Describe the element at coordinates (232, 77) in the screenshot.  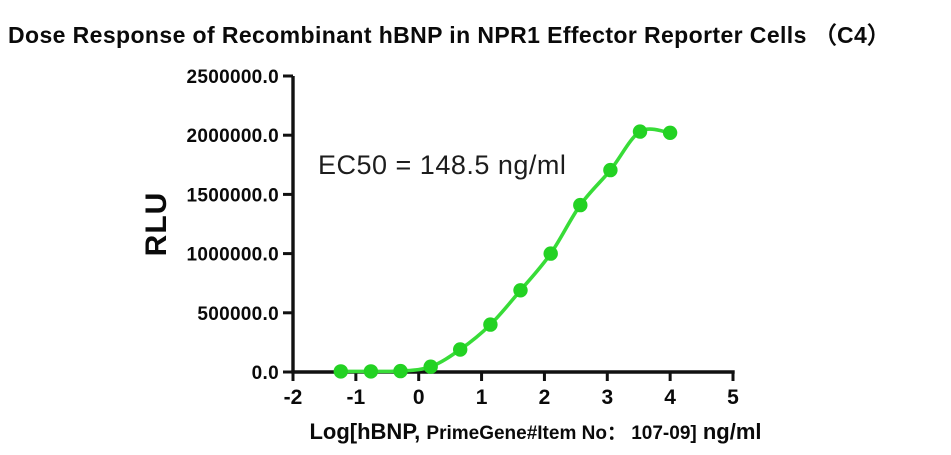
I see `y-tick-label: 2500000.0` at that location.